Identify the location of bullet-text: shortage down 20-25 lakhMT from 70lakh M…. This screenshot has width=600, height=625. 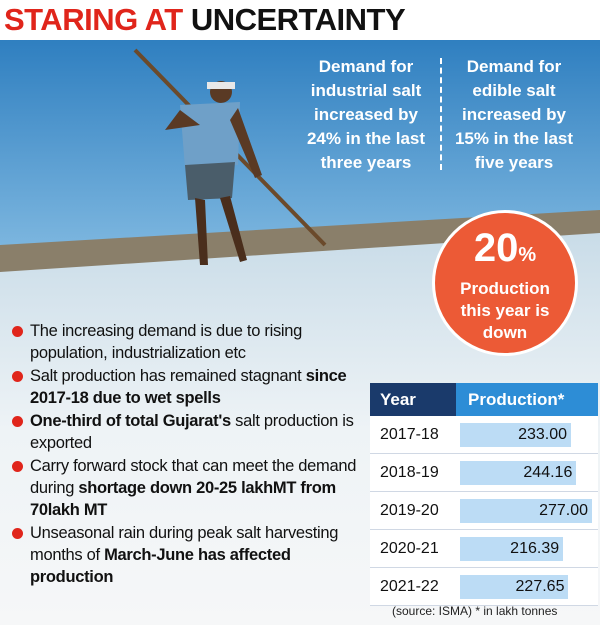
(183, 499).